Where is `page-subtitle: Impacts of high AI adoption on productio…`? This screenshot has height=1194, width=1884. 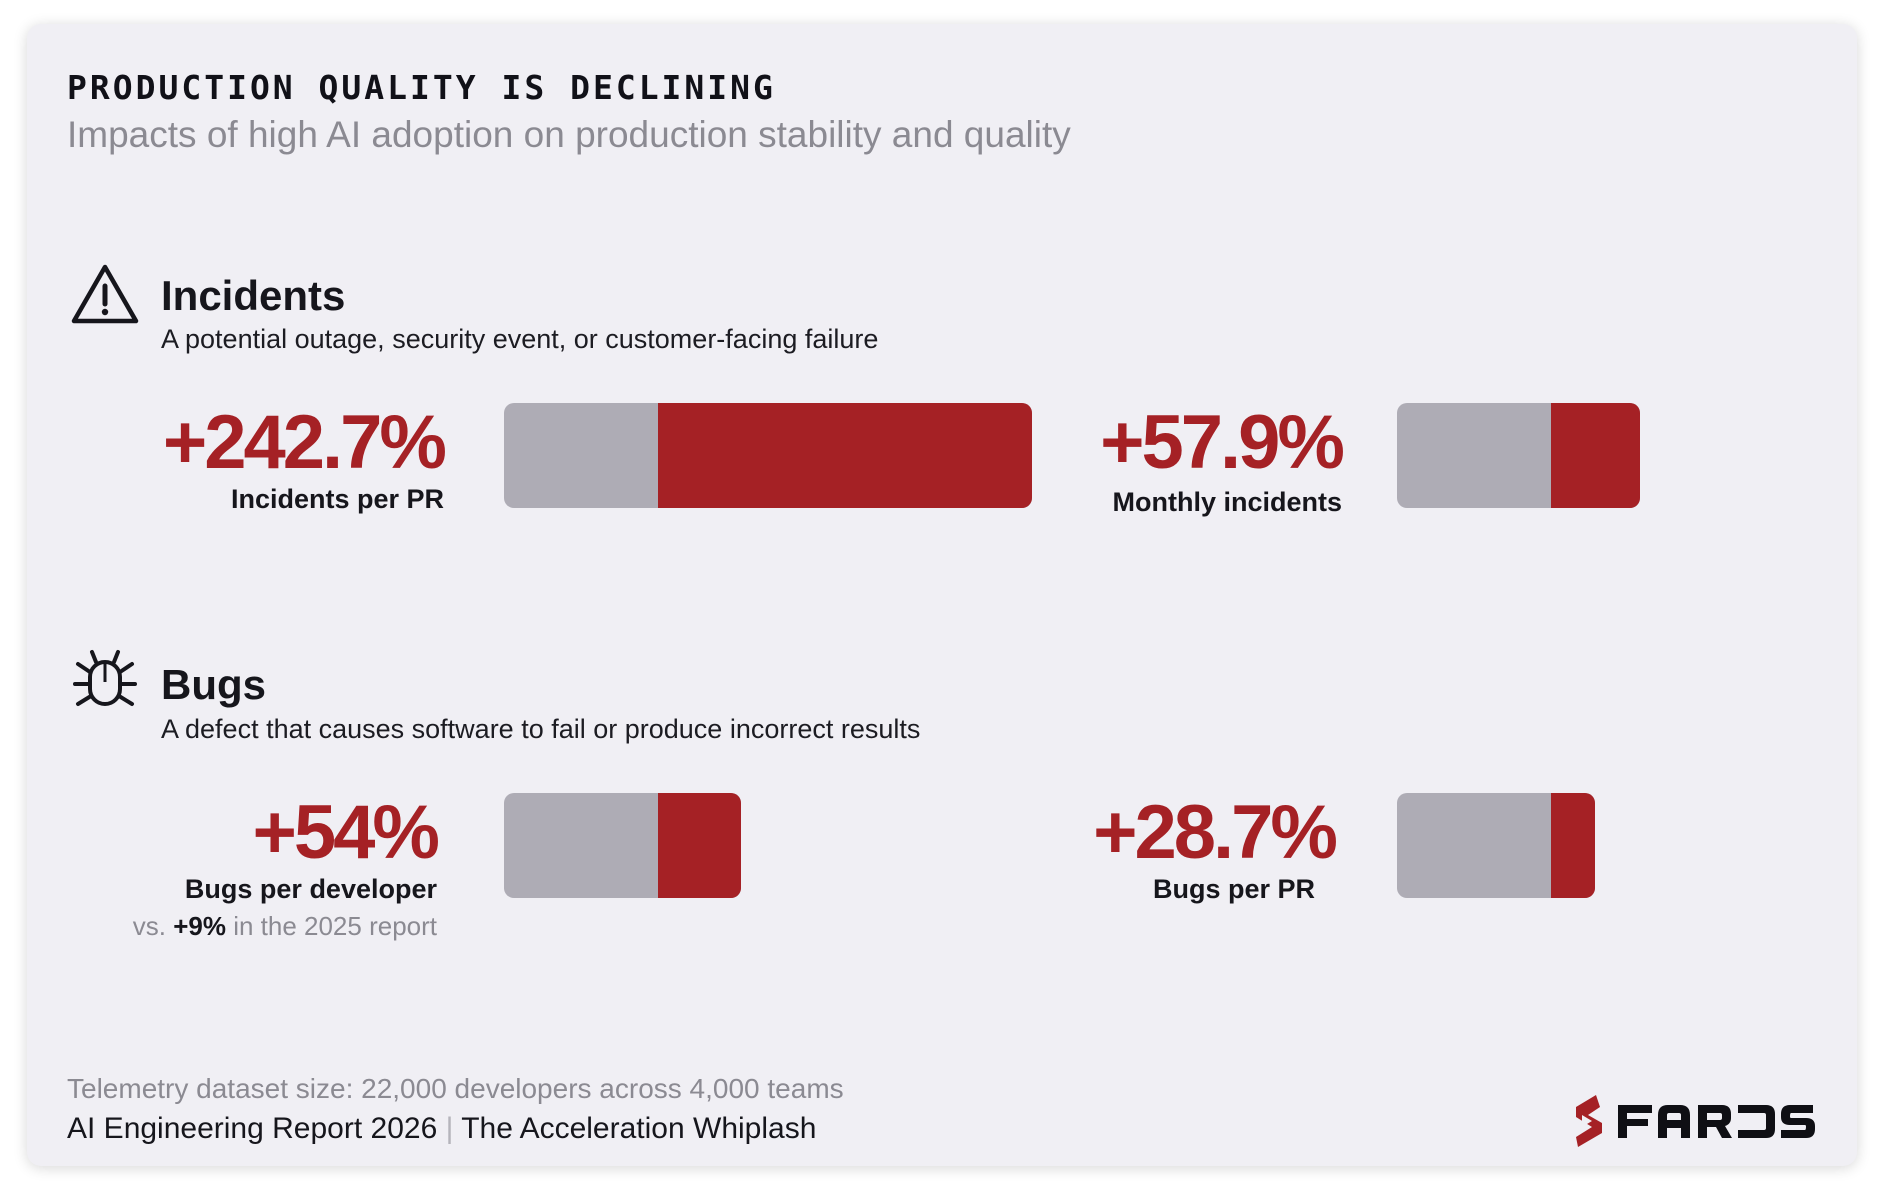
page-subtitle: Impacts of high AI adoption on productio… is located at coordinates (569, 134).